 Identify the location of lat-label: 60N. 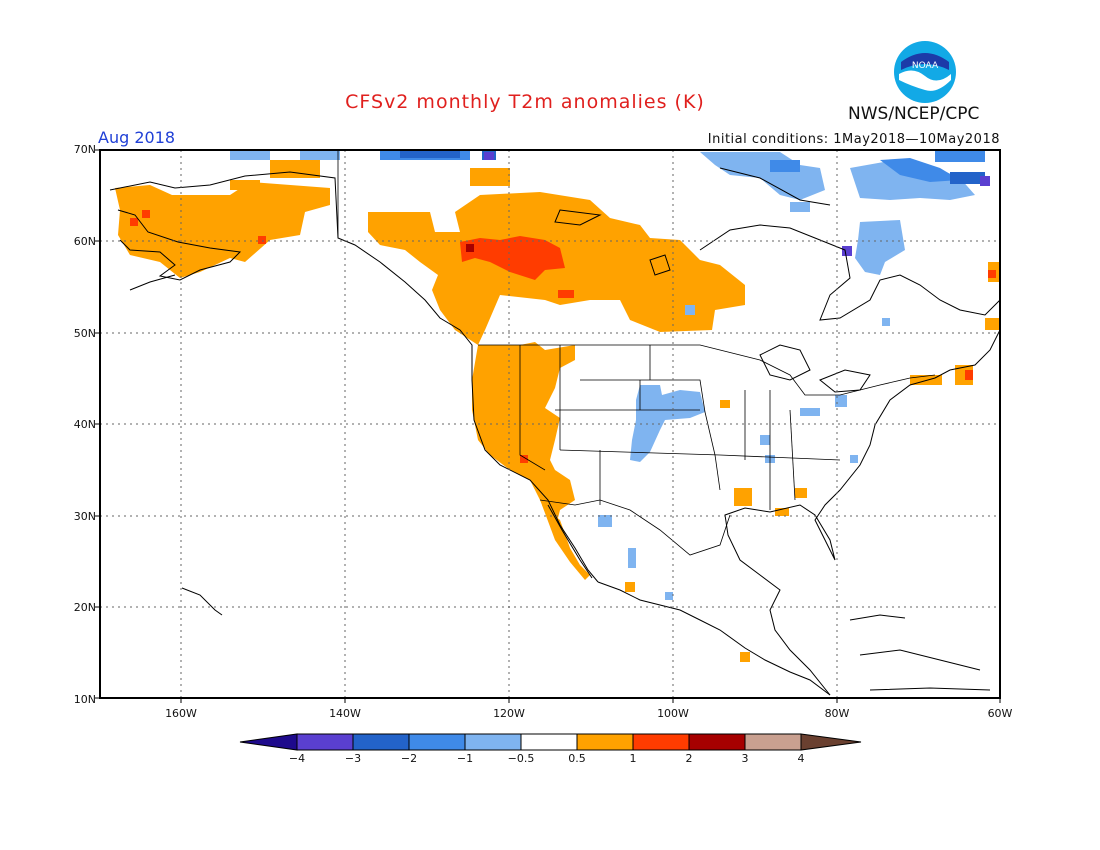
(84, 241).